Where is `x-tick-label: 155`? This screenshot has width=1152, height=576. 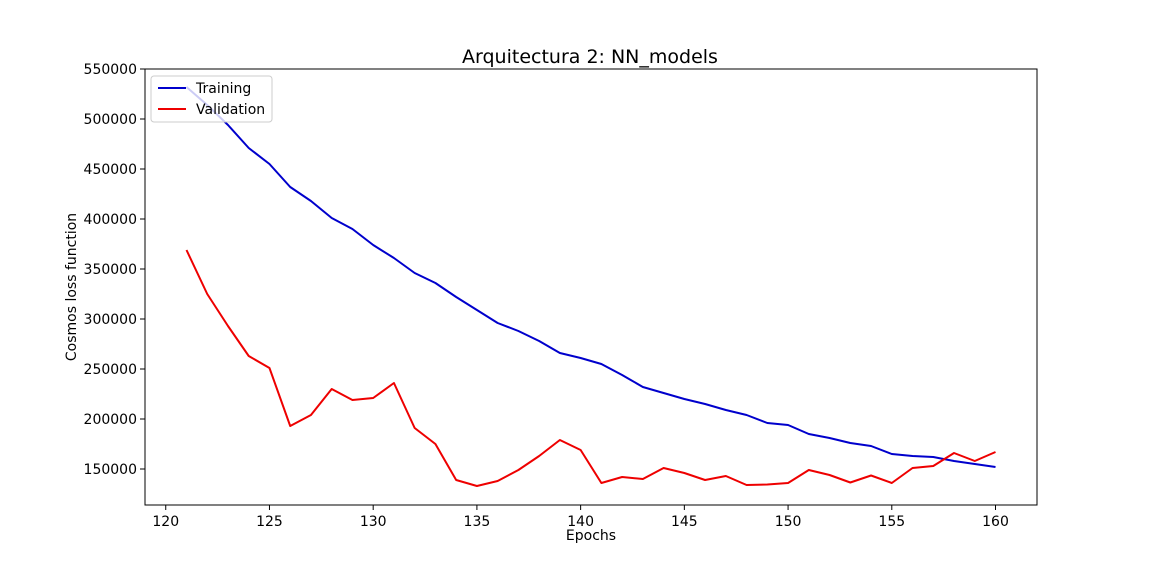 x-tick-label: 155 is located at coordinates (891, 522).